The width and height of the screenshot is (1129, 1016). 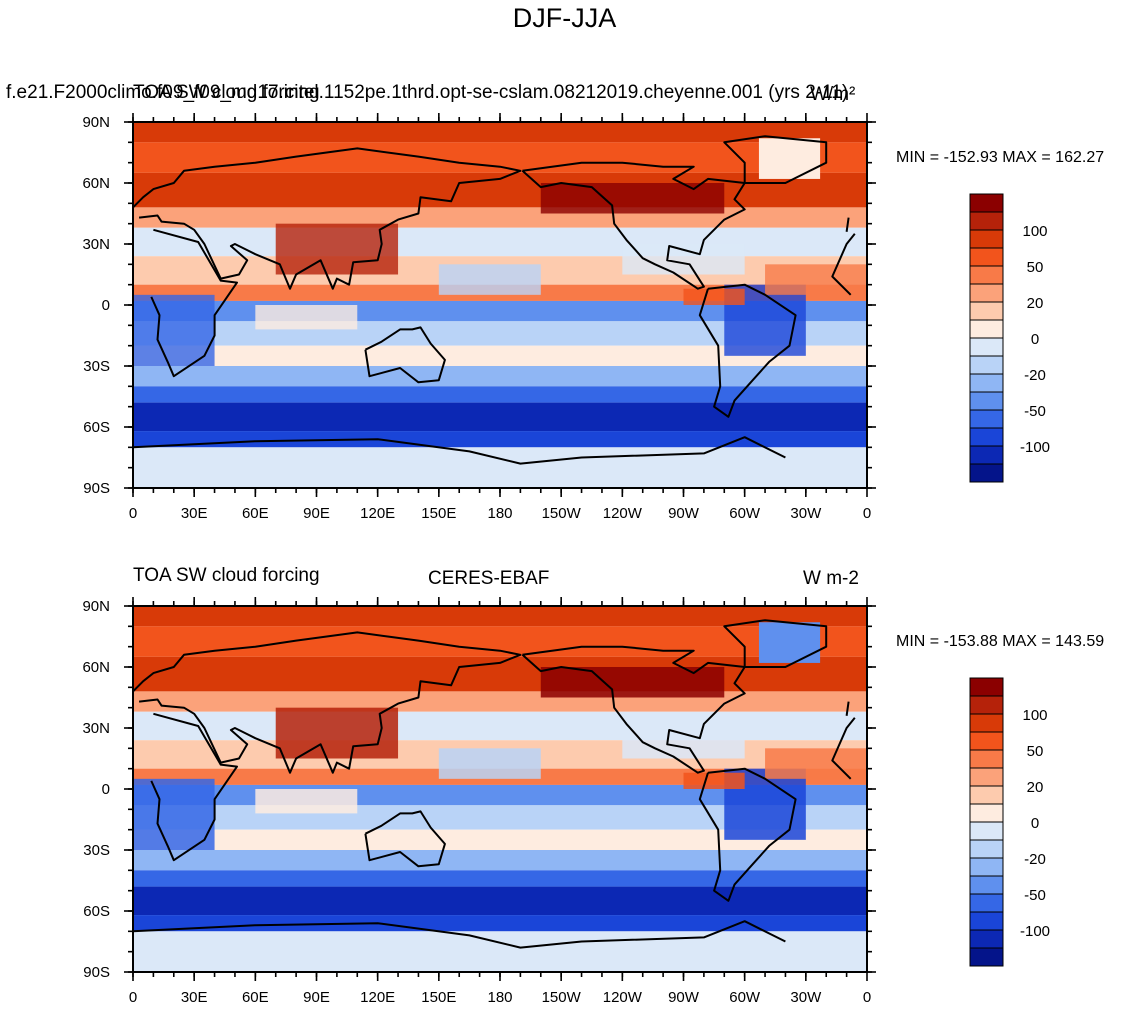 I want to click on x-tick-label: 180, so click(x=499, y=997).